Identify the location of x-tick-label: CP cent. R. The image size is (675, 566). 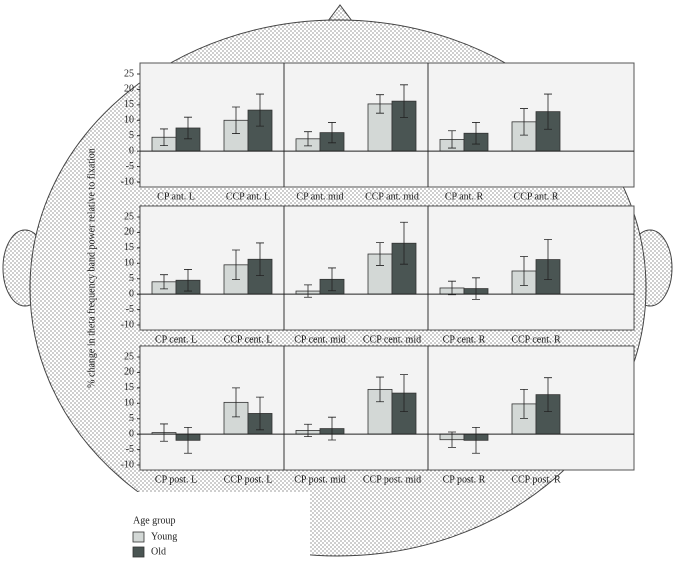
(464, 339).